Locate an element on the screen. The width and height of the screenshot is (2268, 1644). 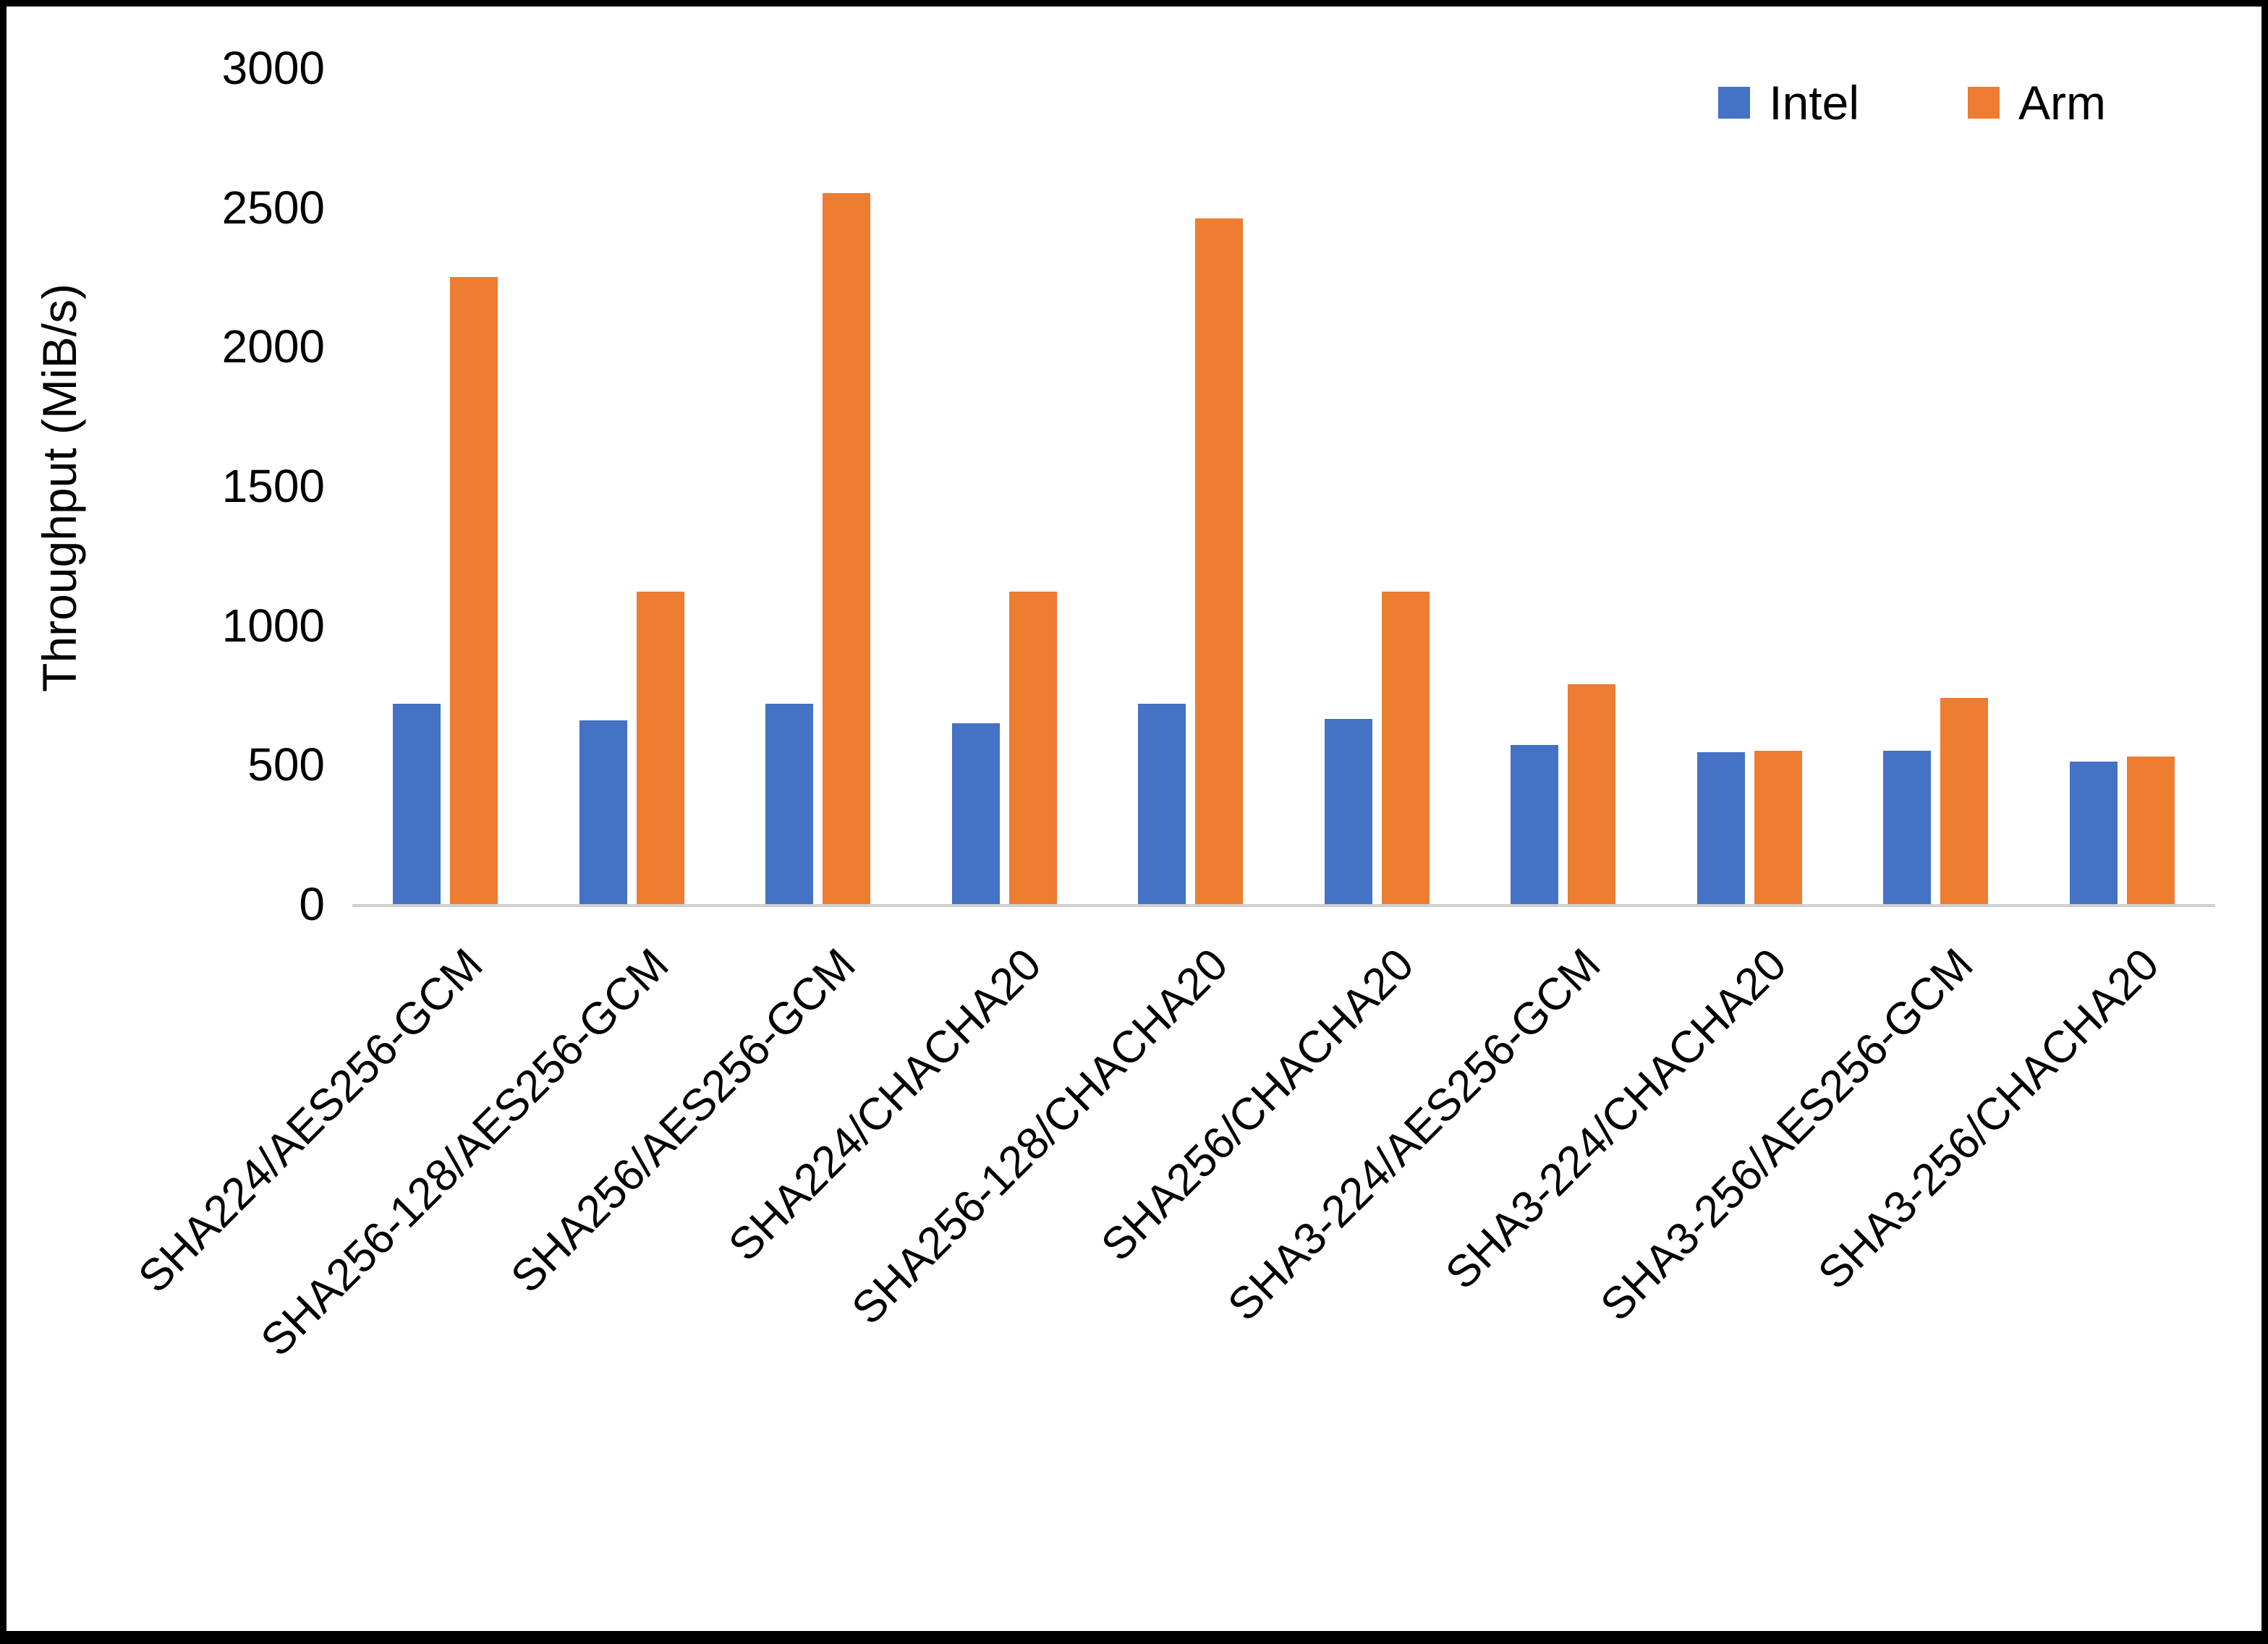
legend-item-intel: Intel is located at coordinates (1789, 103).